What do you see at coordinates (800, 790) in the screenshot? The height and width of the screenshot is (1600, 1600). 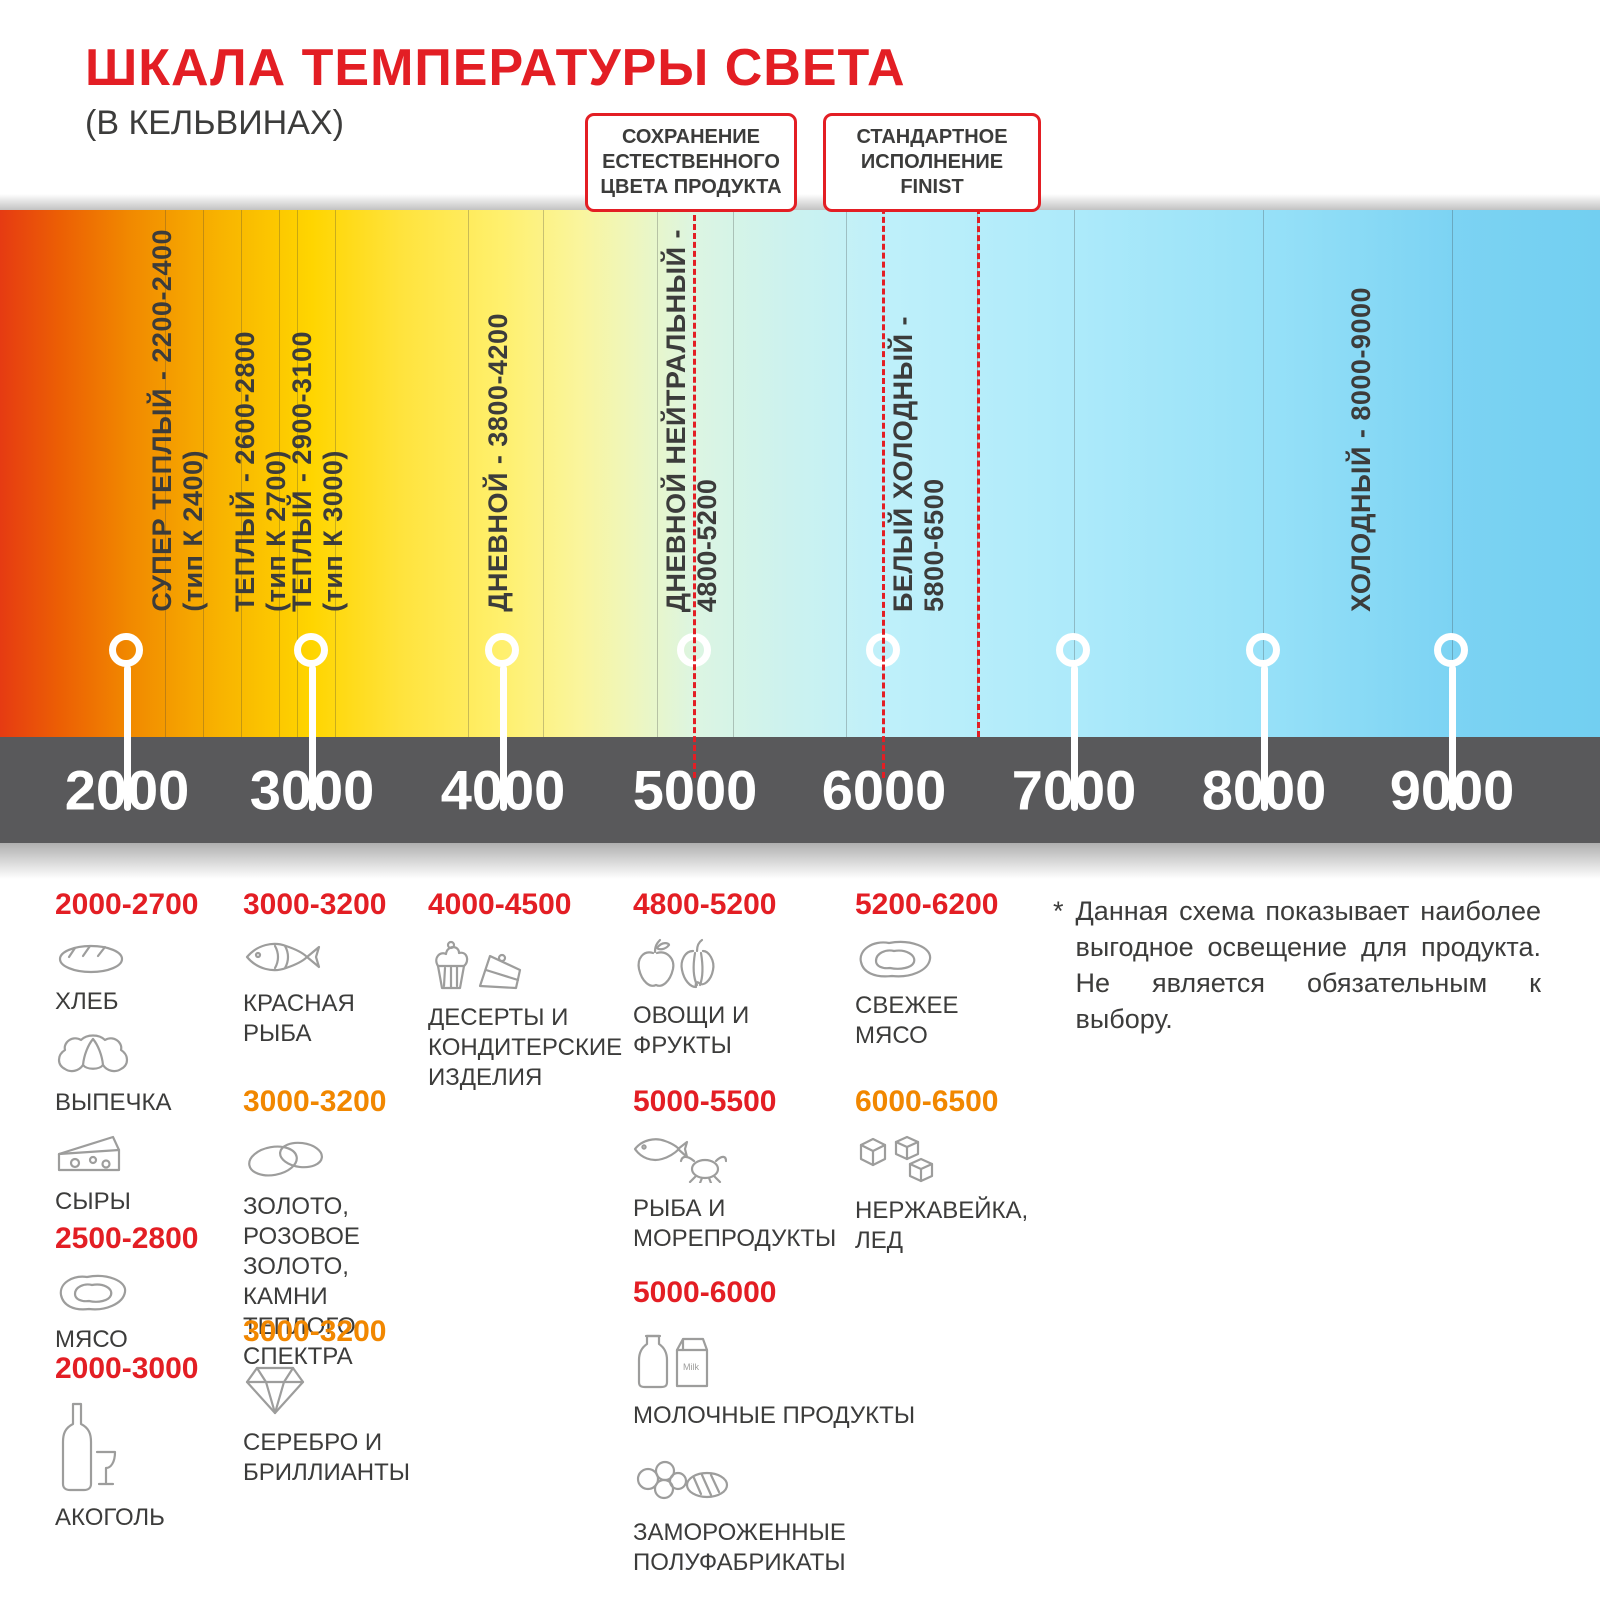 I see `kelvin-axis-bar: 2000 3000 4000 5000 6000 7000 8000 9000` at bounding box center [800, 790].